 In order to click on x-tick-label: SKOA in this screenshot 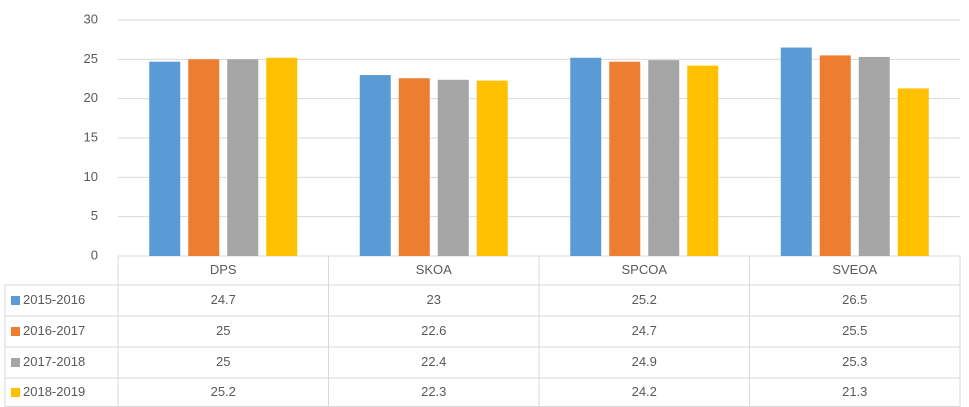, I will do `click(434, 269)`.